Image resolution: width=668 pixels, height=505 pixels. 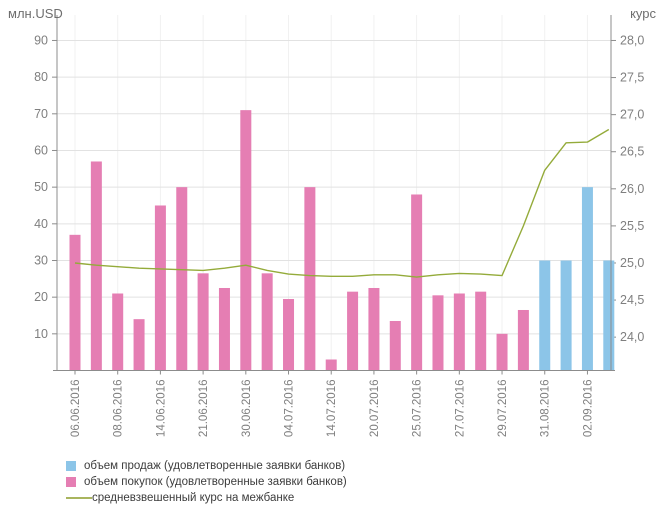 What do you see at coordinates (71, 482) in the screenshot?
I see `buy-volume-swatch-icon` at bounding box center [71, 482].